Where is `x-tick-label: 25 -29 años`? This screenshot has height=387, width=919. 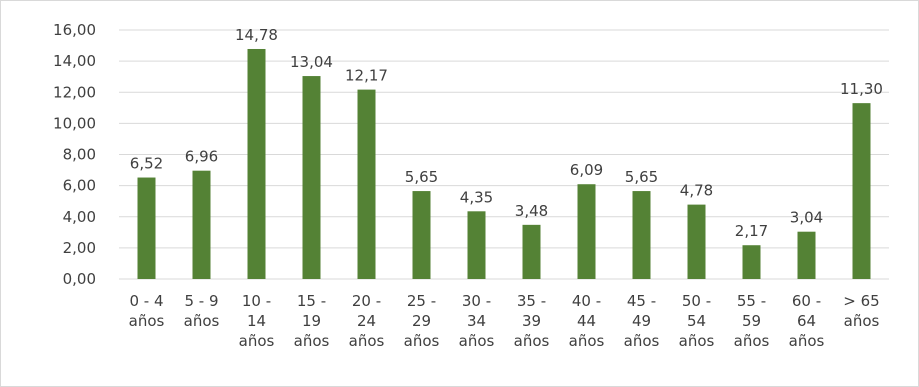
x-tick-label: 25 -29 años is located at coordinates (422, 321).